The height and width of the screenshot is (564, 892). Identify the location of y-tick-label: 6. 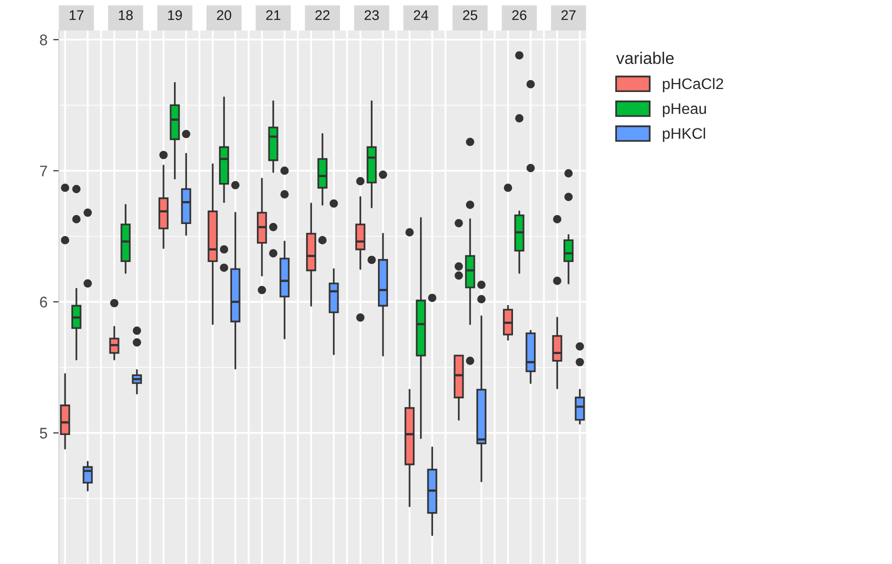
(44, 302).